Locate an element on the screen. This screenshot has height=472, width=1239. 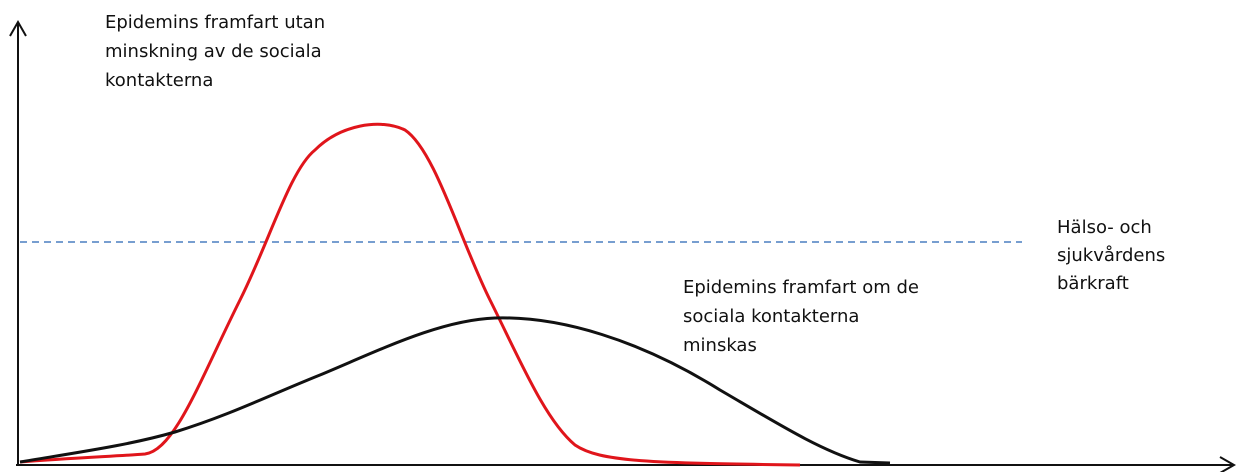
y-axis-arrow is located at coordinates (18, 28).